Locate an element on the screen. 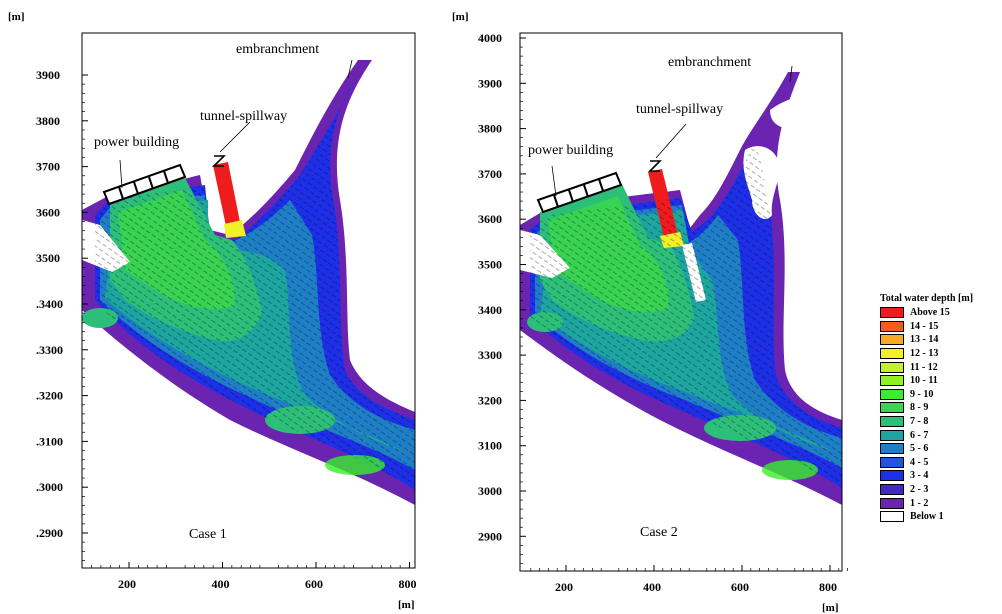 The height and width of the screenshot is (614, 1002). legend-entry: 13 - 14 is located at coordinates (940, 340).